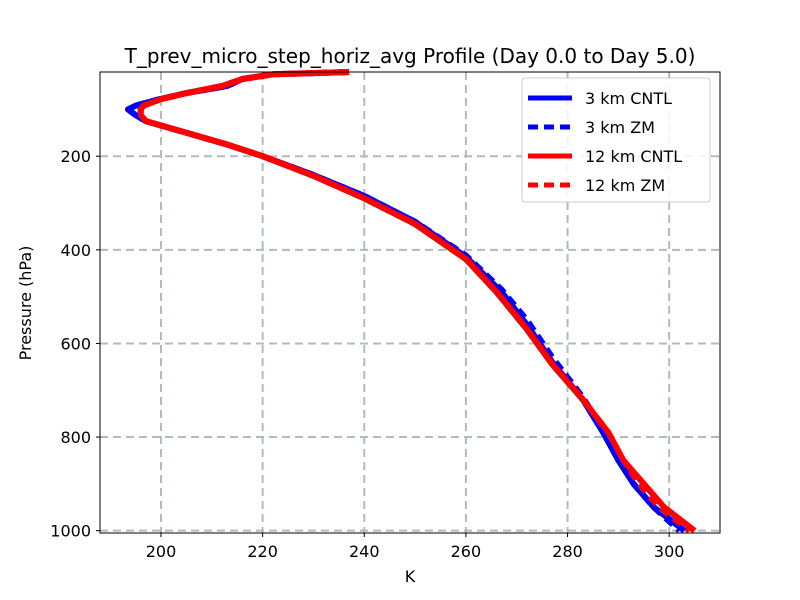 This screenshot has width=800, height=600. I want to click on legend-label-3: 12 km CNTL, so click(633, 156).